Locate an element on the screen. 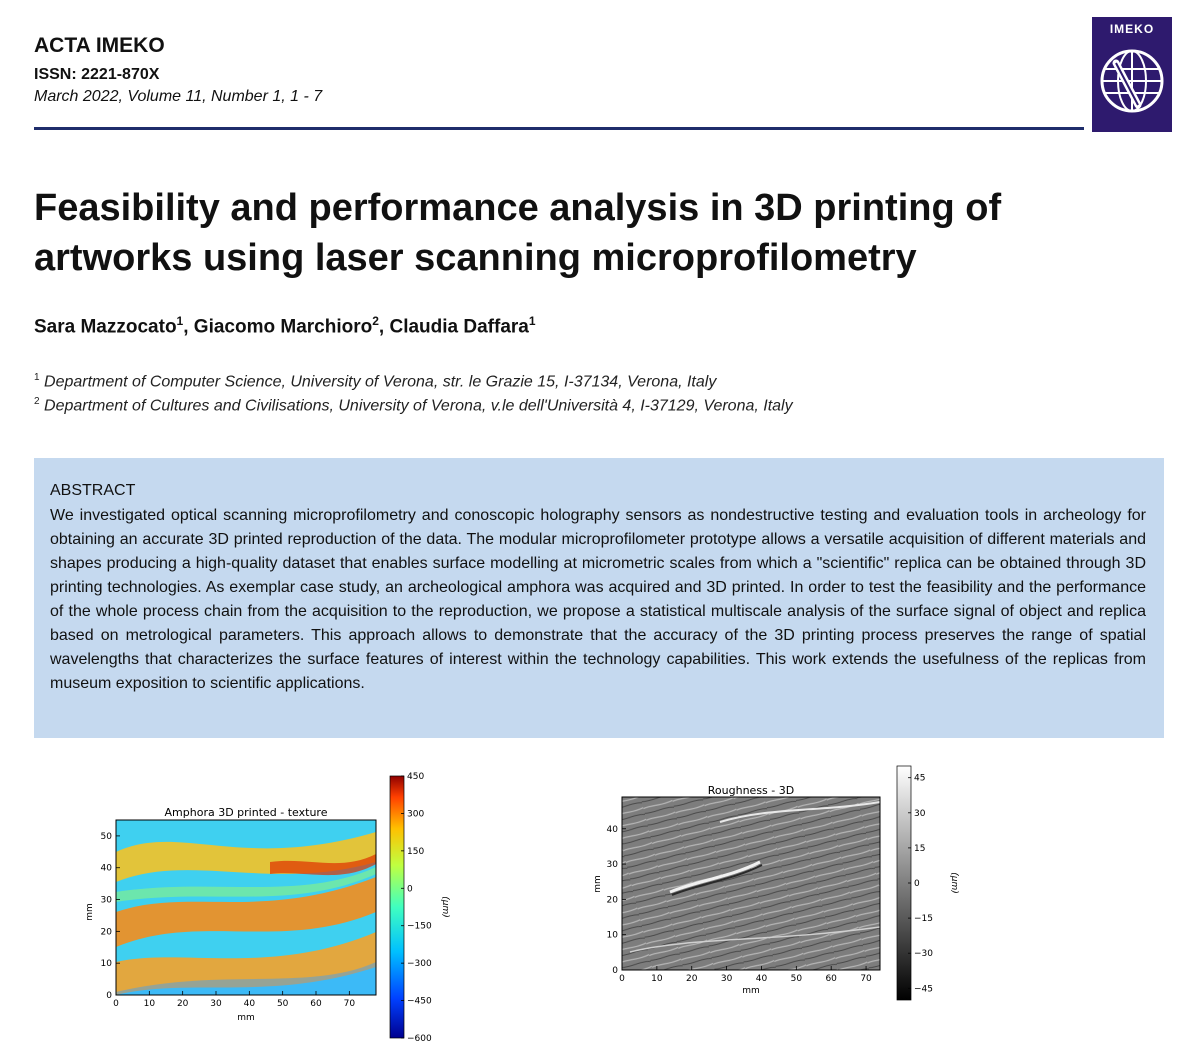 The image size is (1200, 1054). heatmap-area is located at coordinates (246, 907).